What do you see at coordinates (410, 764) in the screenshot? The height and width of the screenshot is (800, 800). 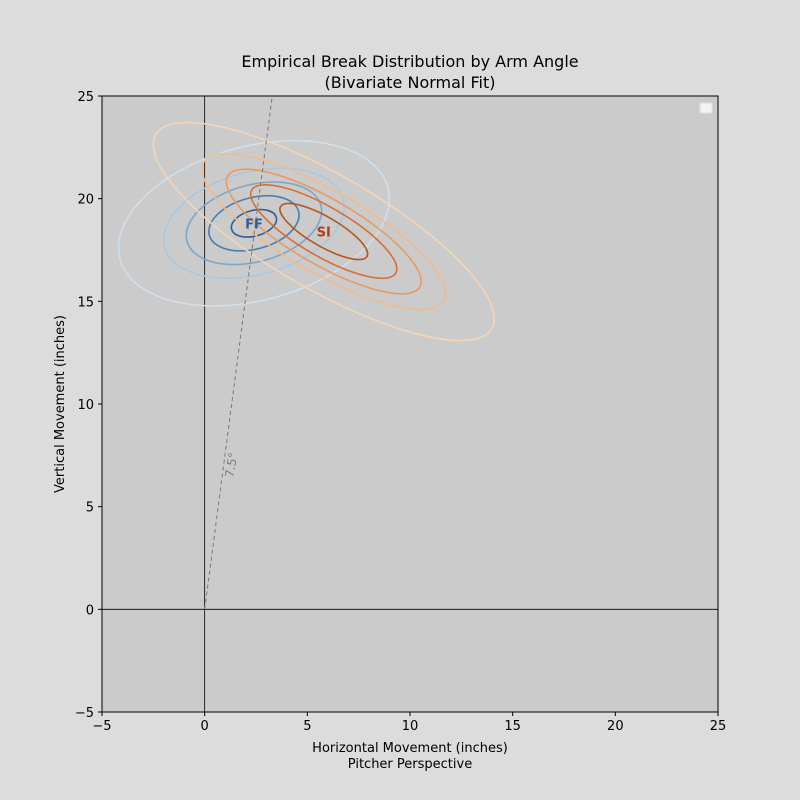 I see `x-axis-sublabel: Pitcher Perspective` at bounding box center [410, 764].